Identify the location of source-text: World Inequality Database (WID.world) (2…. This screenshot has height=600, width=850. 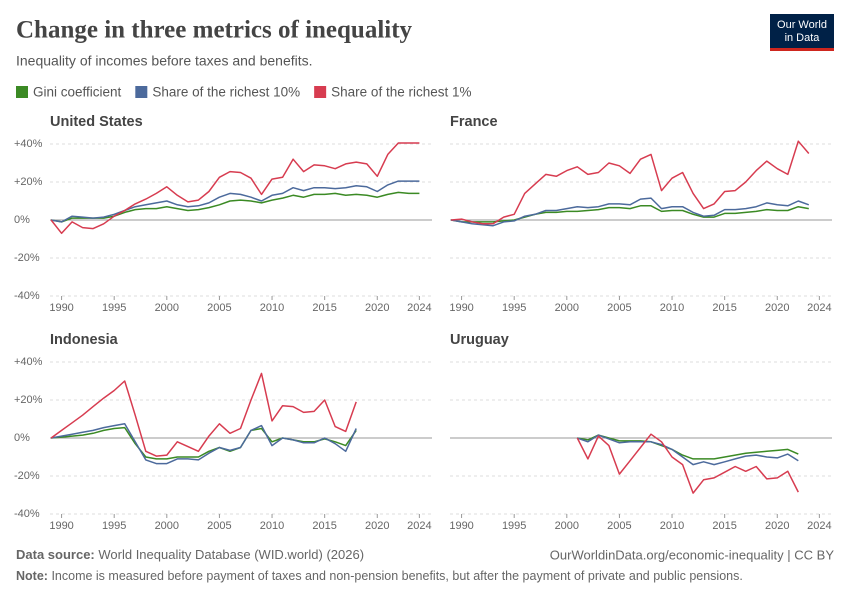
(231, 554).